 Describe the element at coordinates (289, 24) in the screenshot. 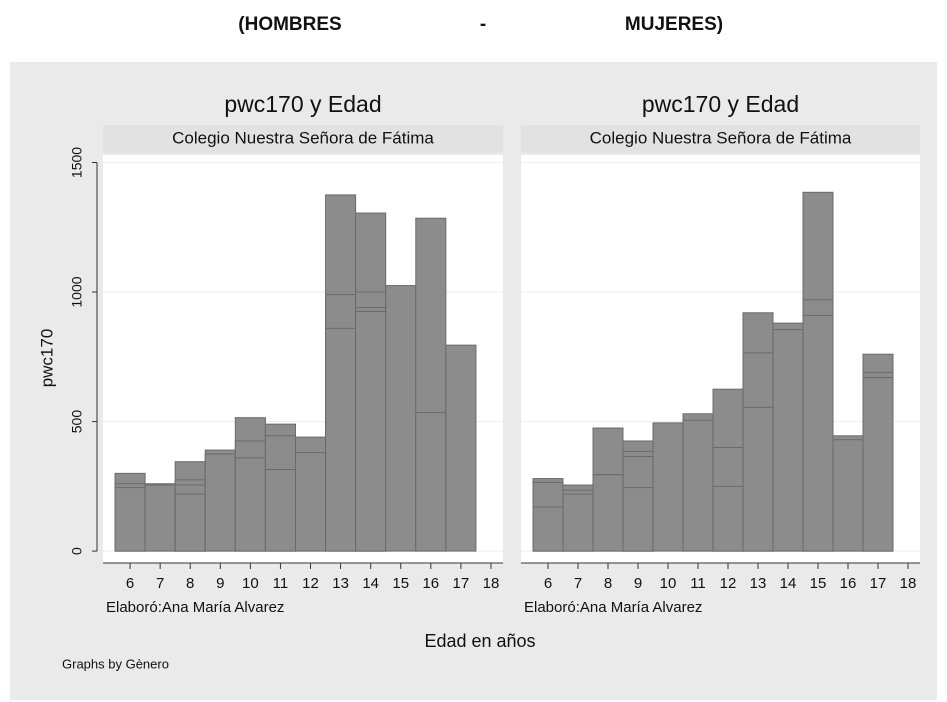

I see `header-left: (HOMBRES` at that location.